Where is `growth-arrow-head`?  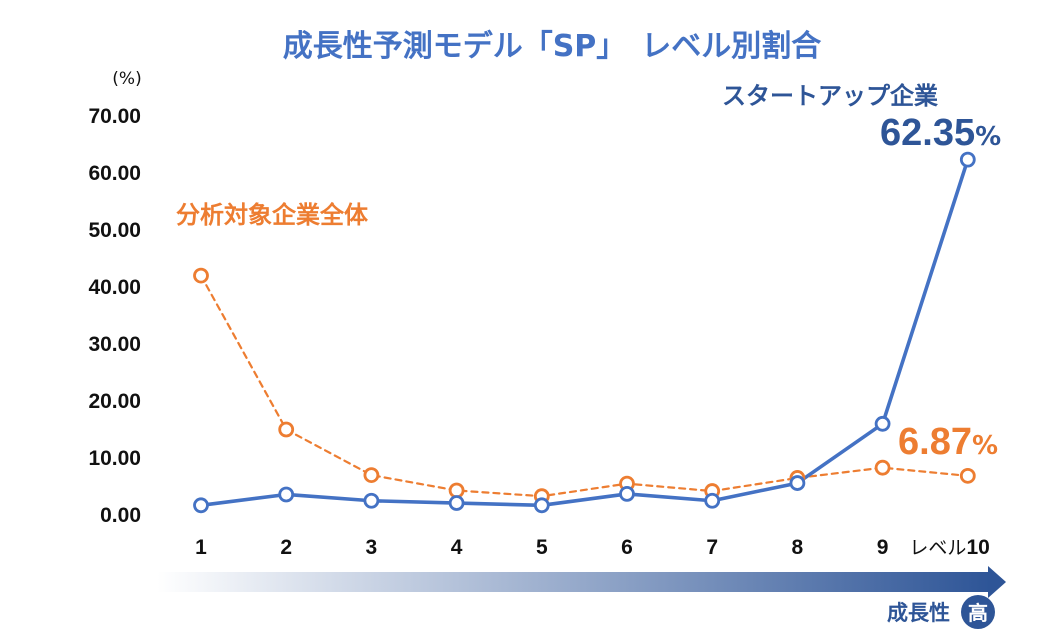 growth-arrow-head is located at coordinates (997, 582).